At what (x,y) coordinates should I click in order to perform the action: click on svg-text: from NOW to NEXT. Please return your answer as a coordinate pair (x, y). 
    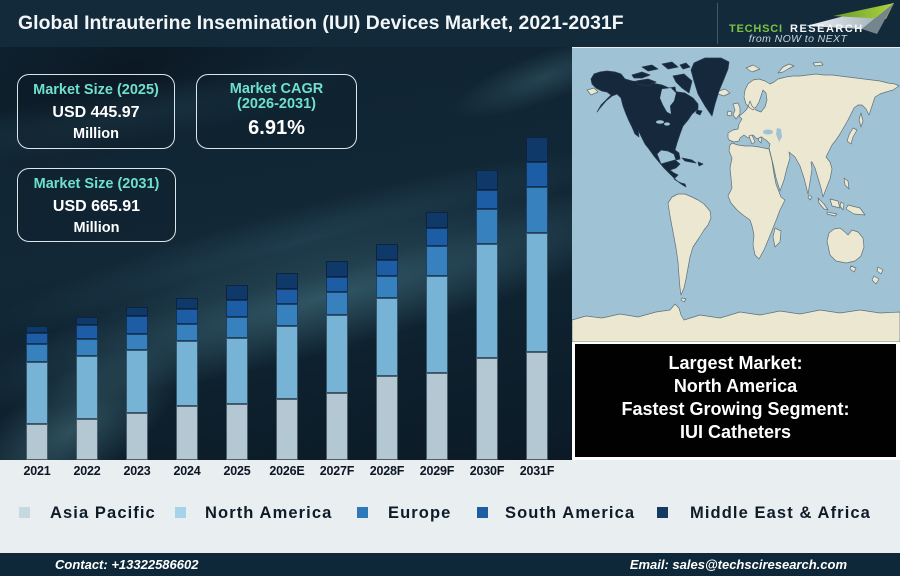
    Looking at the image, I should click on (799, 39).